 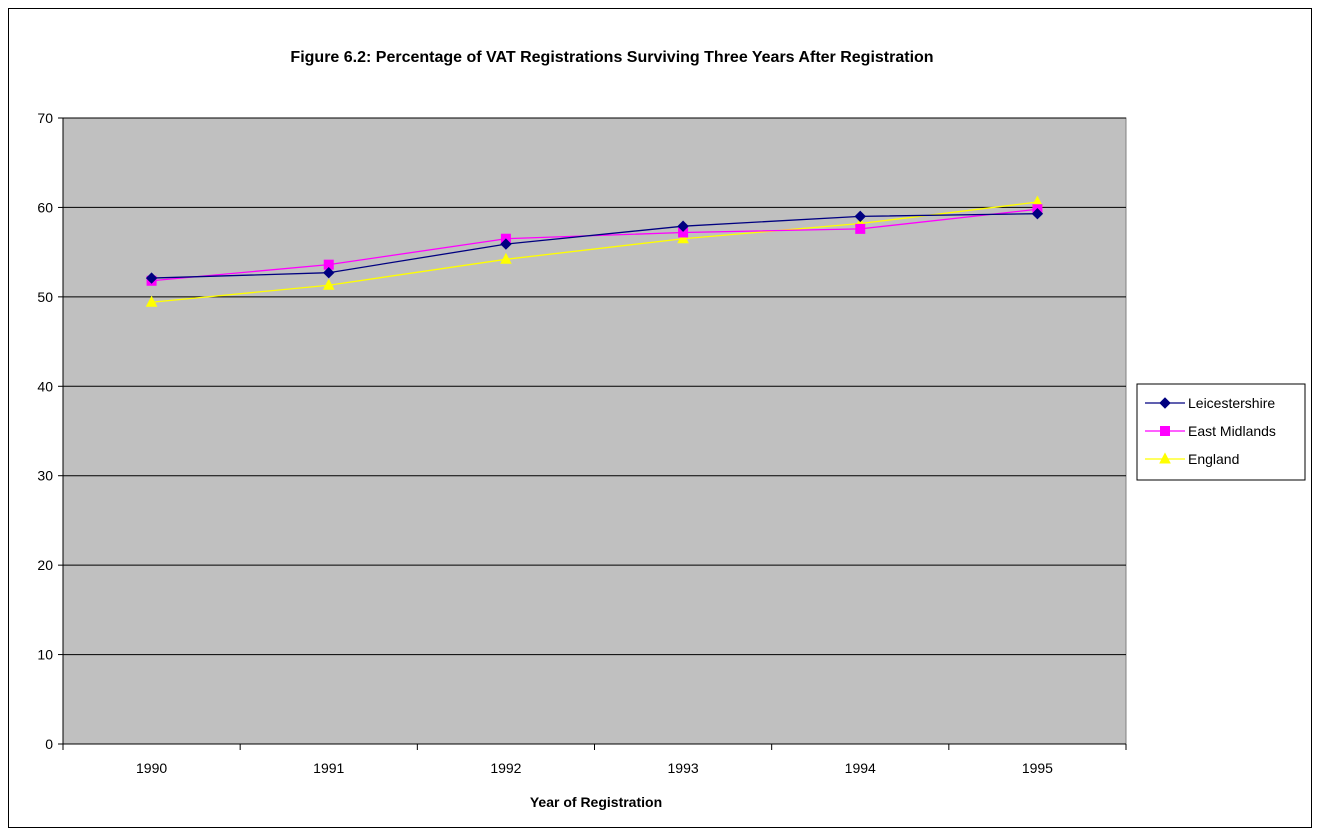 I want to click on x-tick-label: 1995, so click(x=1037, y=768).